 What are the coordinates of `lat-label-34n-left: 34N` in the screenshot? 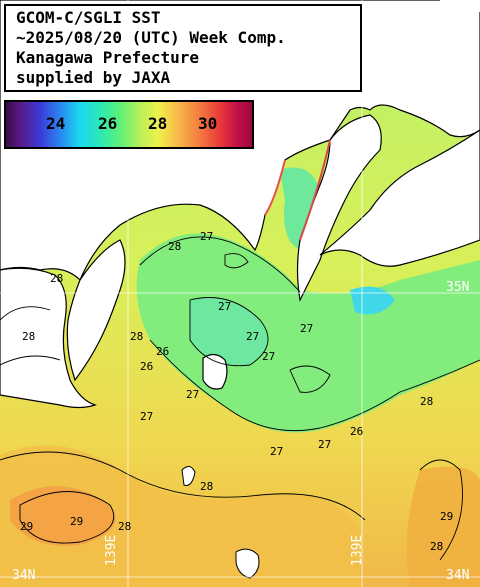 It's located at (24, 575).